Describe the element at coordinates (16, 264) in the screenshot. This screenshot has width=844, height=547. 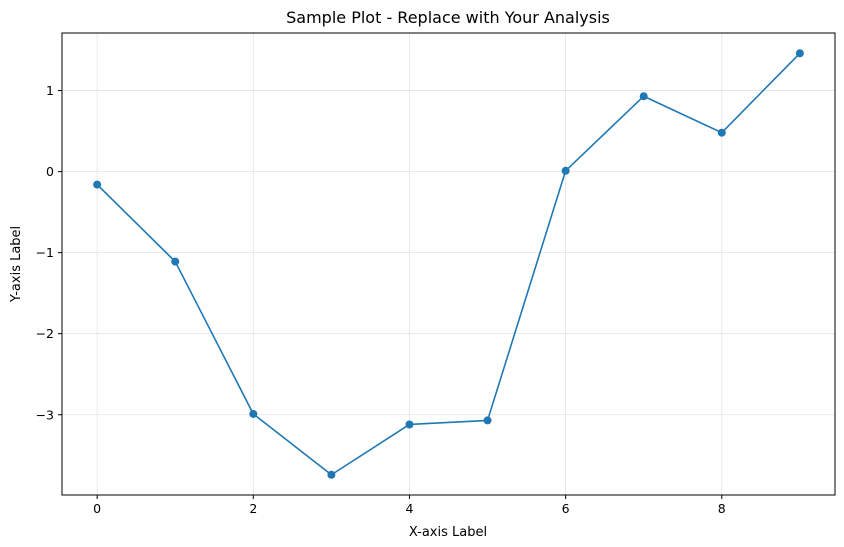
I see `y-axis-label: Y-axis Label` at that location.